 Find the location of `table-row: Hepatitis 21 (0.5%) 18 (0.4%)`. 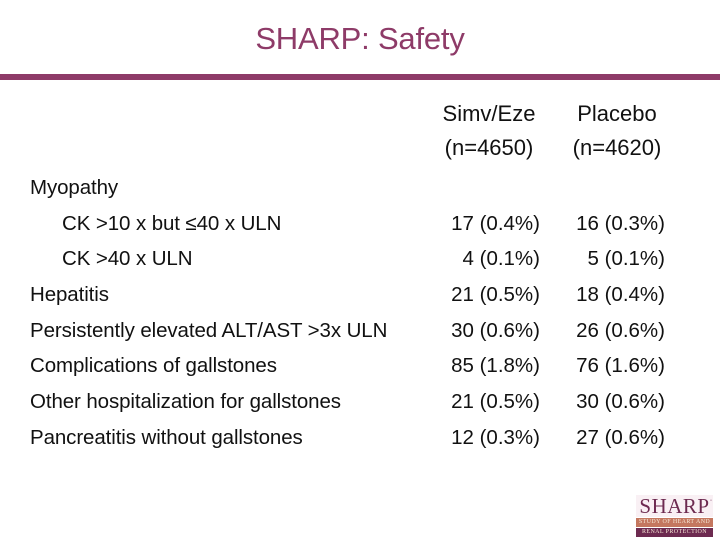

table-row: Hepatitis 21 (0.5%) 18 (0.4%) is located at coordinates (347, 295).